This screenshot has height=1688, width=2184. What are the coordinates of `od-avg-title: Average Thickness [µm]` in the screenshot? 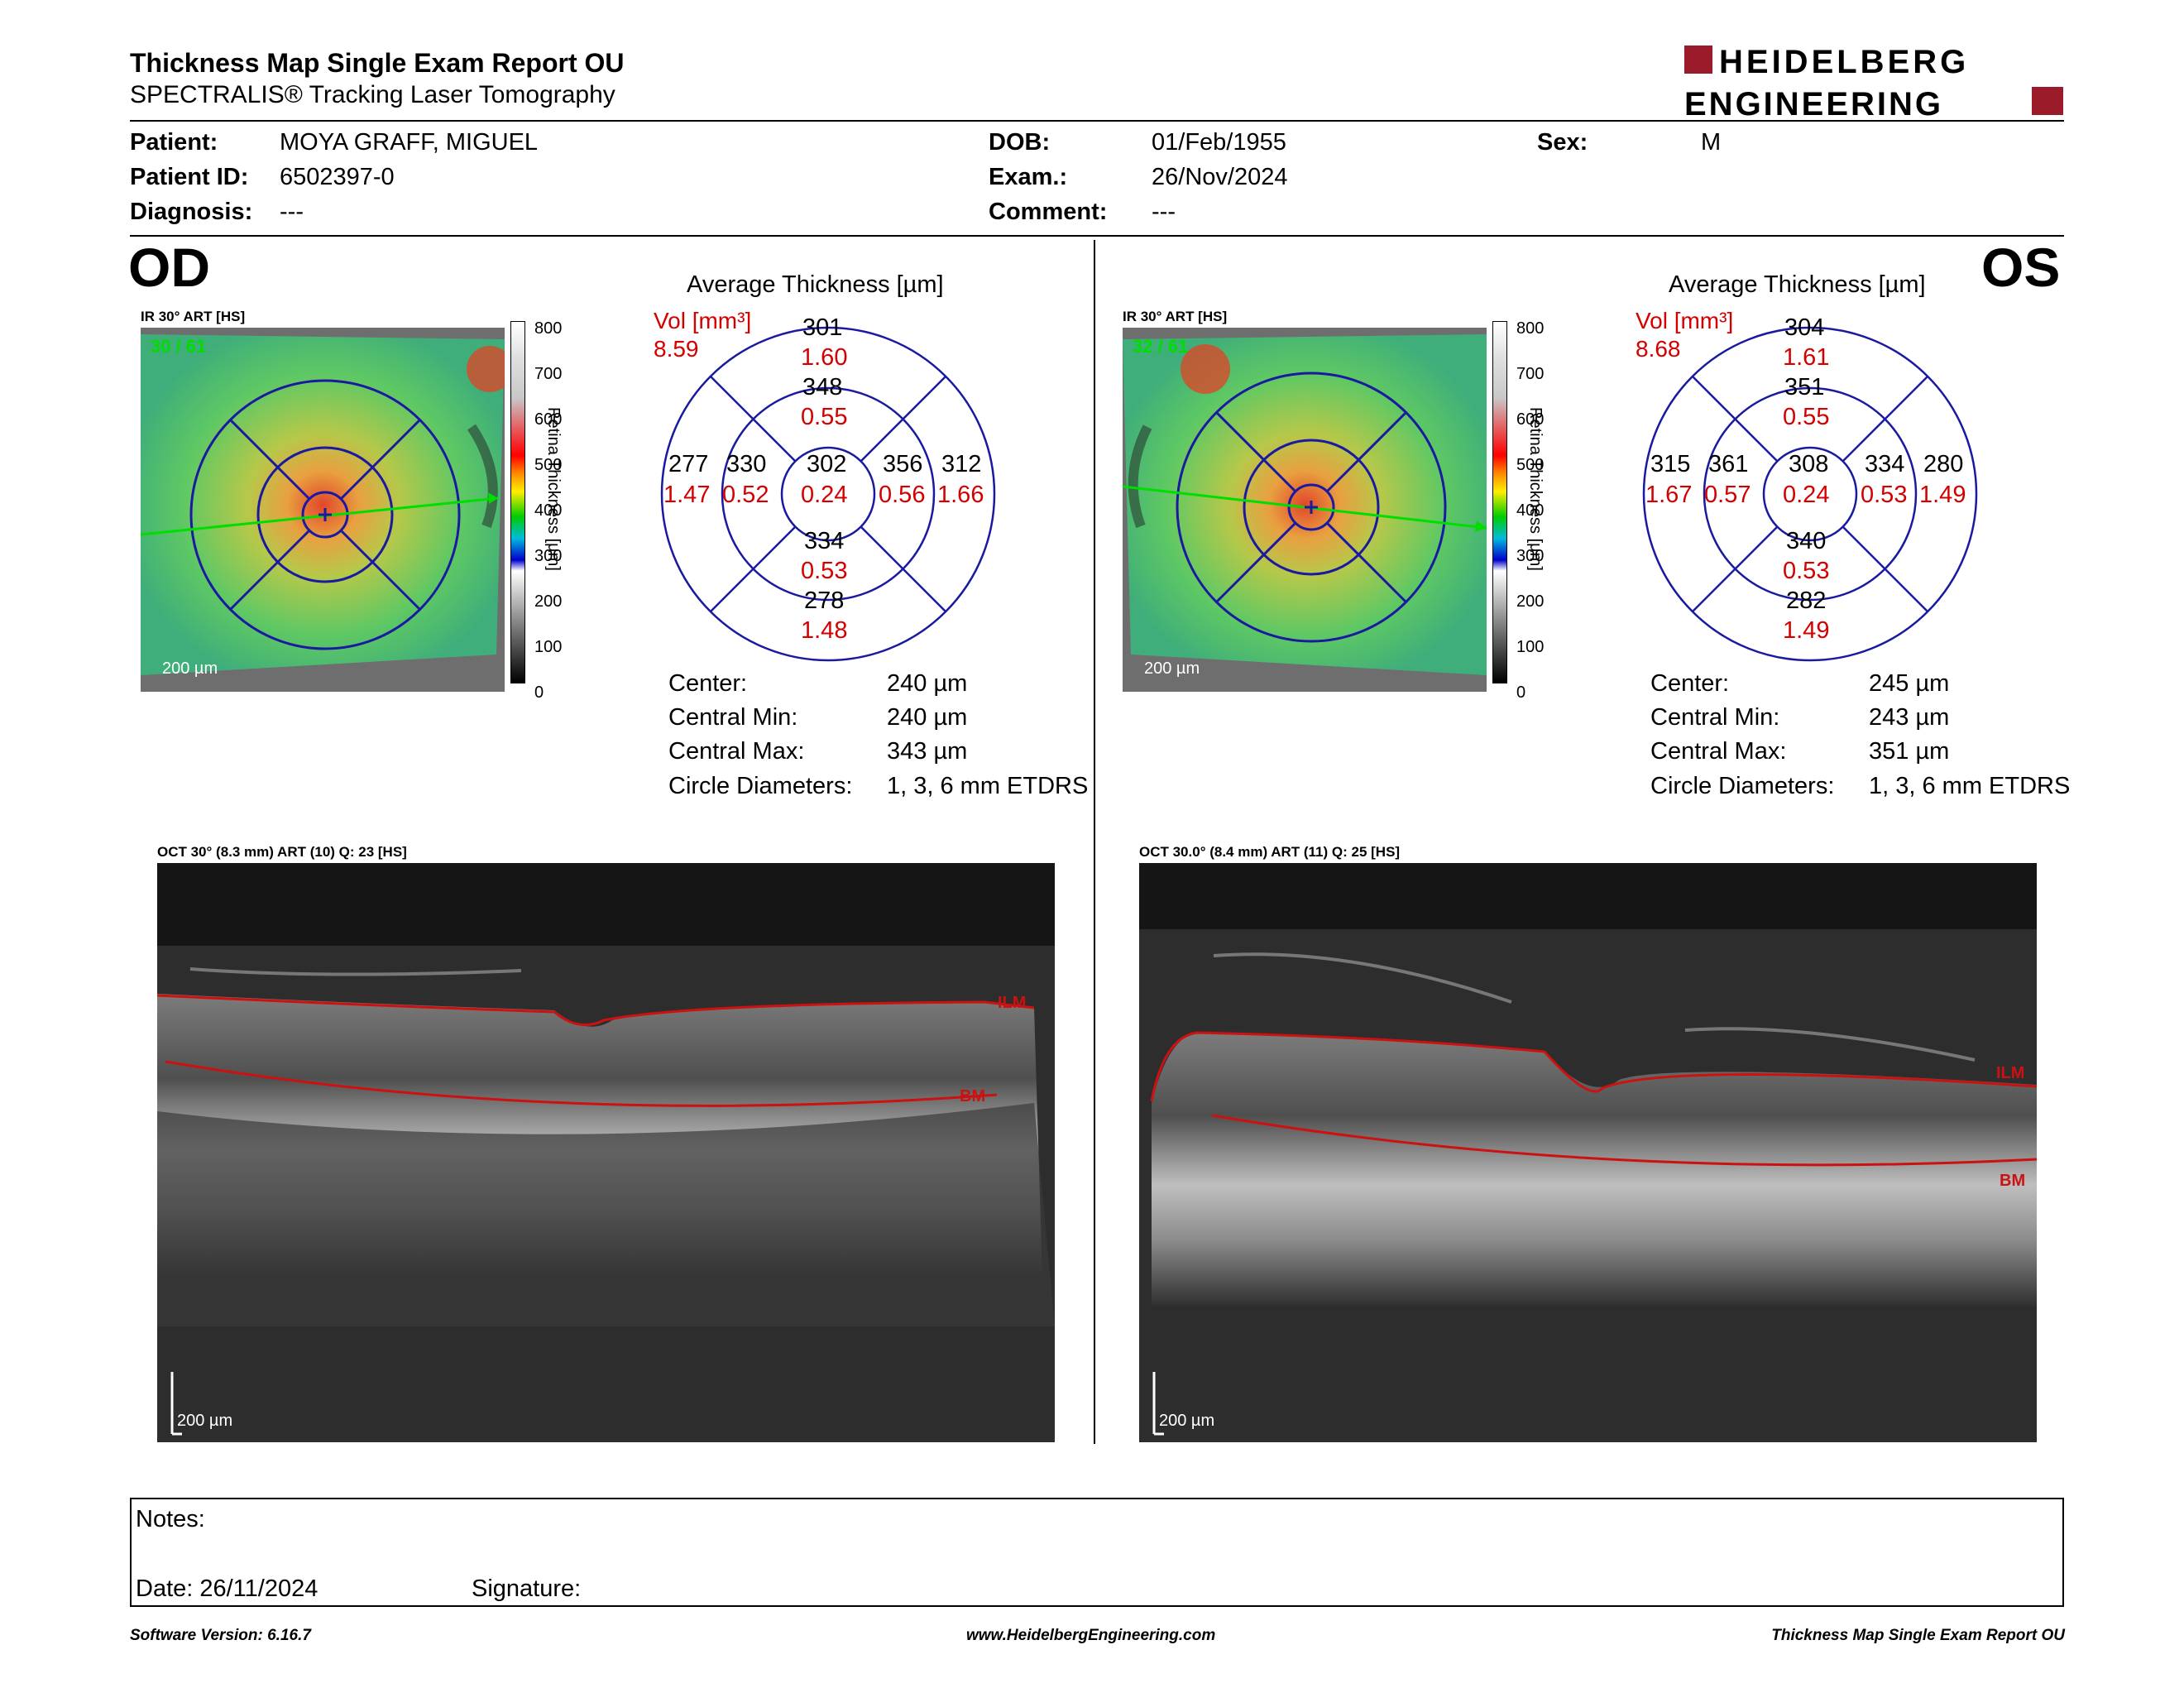 It's located at (815, 284).